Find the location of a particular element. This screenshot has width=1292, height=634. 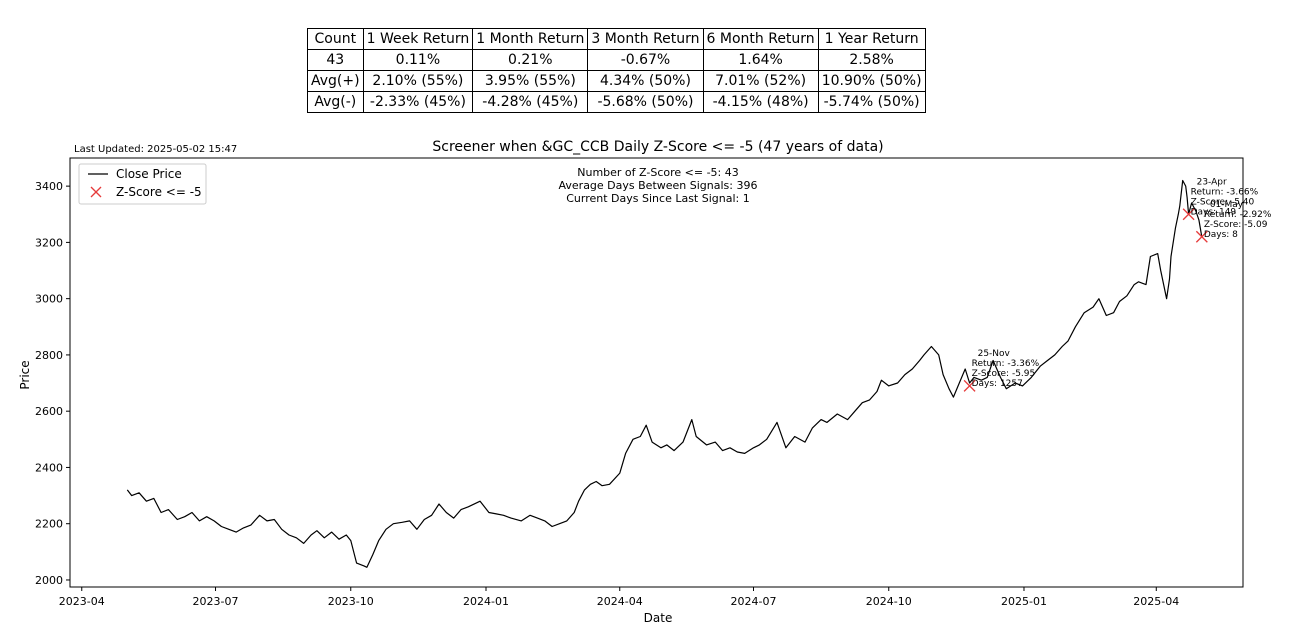

x-tick-label: 2023-07 is located at coordinates (216, 601).